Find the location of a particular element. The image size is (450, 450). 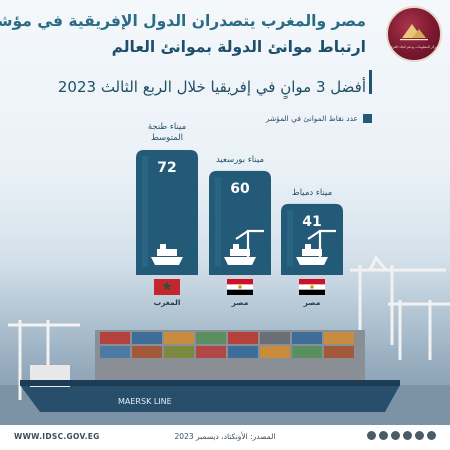

pyramid-logo-icon is located at coordinates (414, 32).